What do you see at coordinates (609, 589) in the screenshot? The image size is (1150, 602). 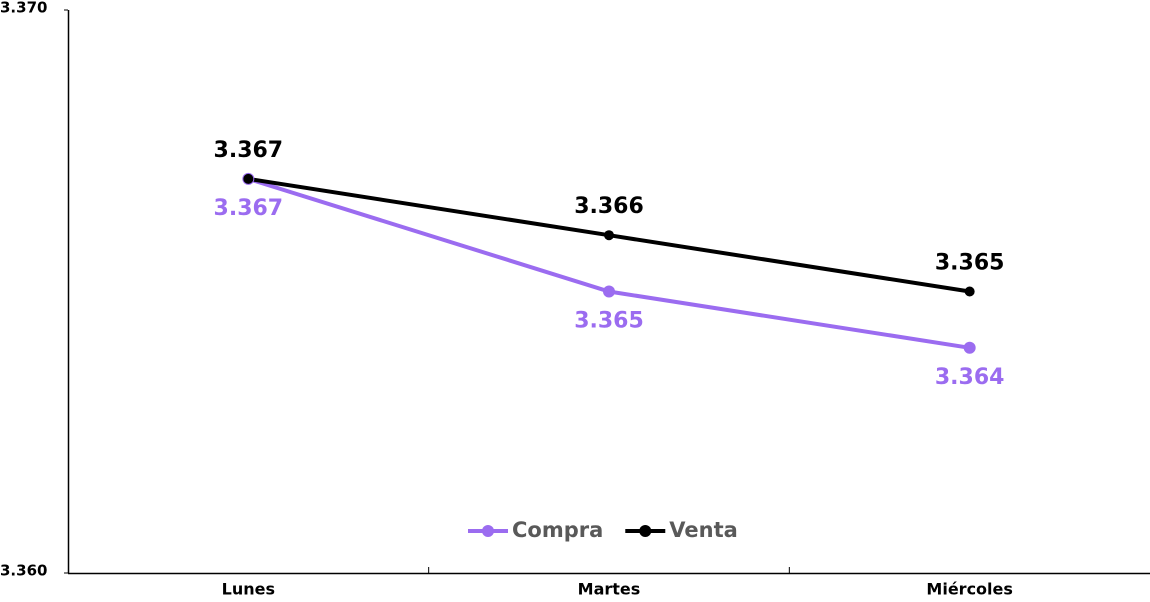 I see `x-tick-label: Martes` at bounding box center [609, 589].